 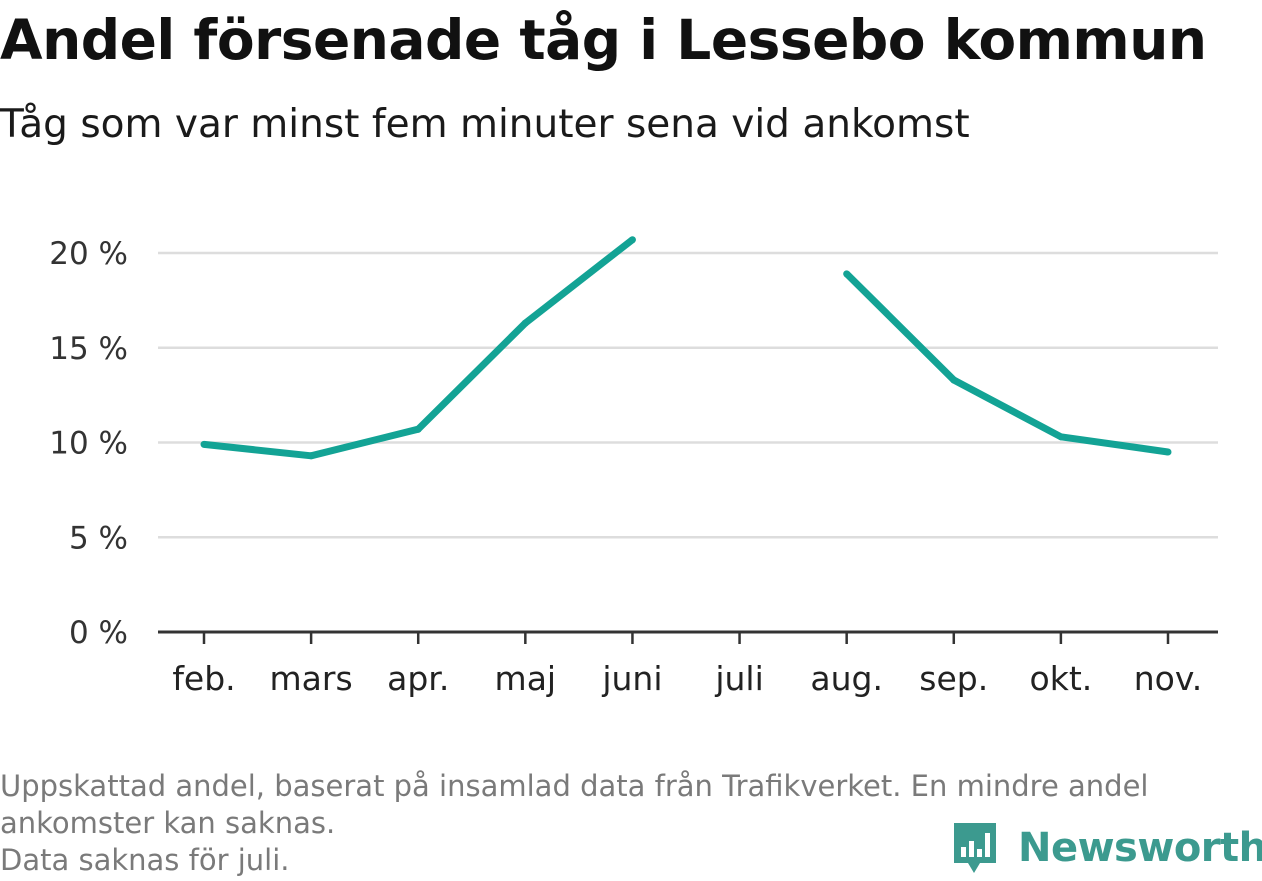 What do you see at coordinates (1061, 678) in the screenshot?
I see `x-tick-label-8: okt.` at bounding box center [1061, 678].